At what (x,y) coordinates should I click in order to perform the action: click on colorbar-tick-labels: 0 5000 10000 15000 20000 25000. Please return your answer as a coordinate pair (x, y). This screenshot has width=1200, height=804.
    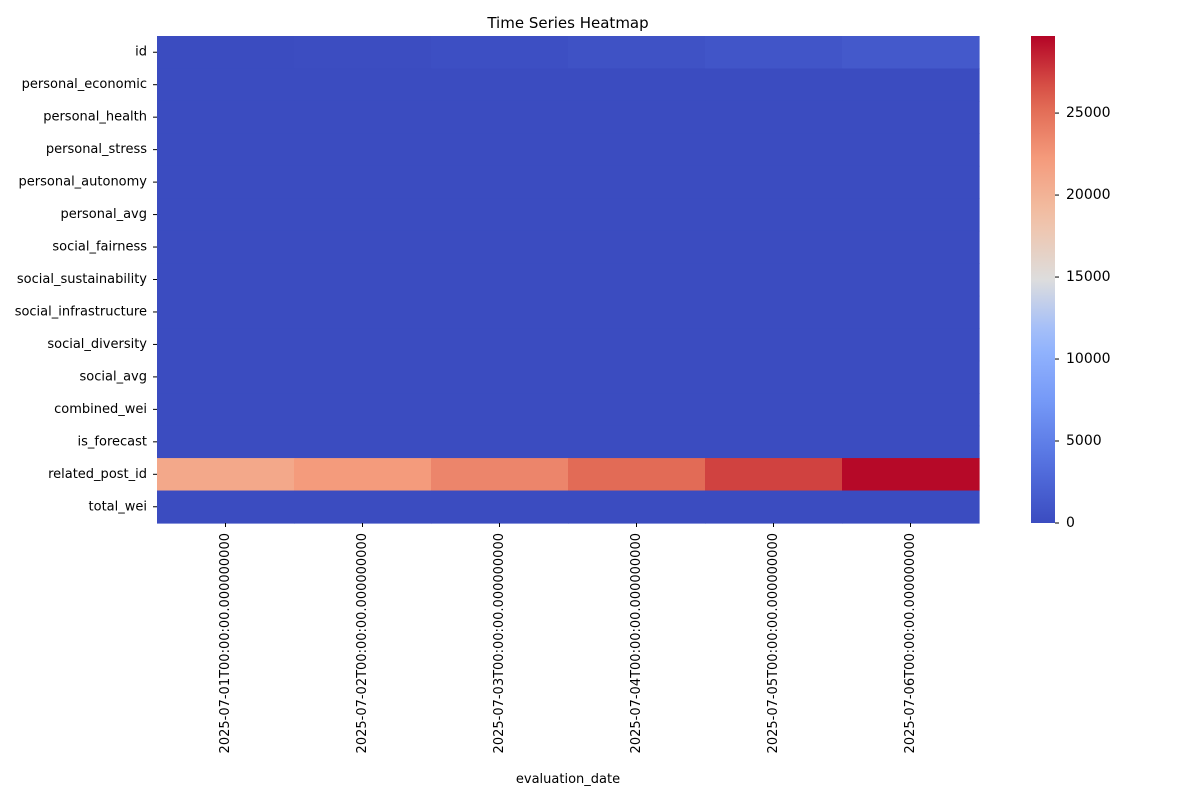
    Looking at the image, I should click on (1083, 318).